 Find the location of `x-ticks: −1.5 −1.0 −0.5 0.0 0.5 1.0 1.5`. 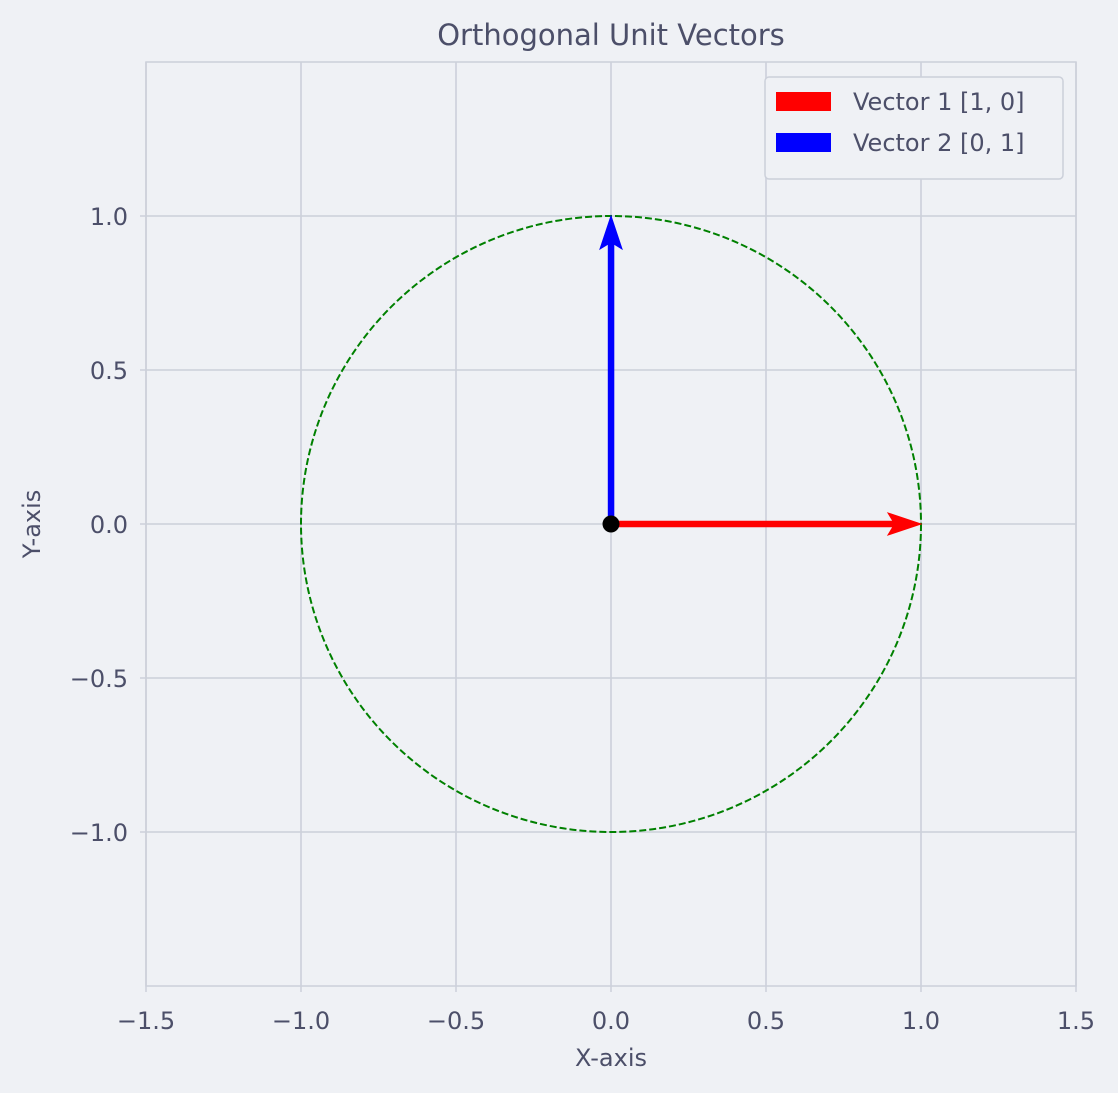

x-ticks: −1.5 −1.0 −0.5 0.0 0.5 1.0 1.5 is located at coordinates (606, 1010).